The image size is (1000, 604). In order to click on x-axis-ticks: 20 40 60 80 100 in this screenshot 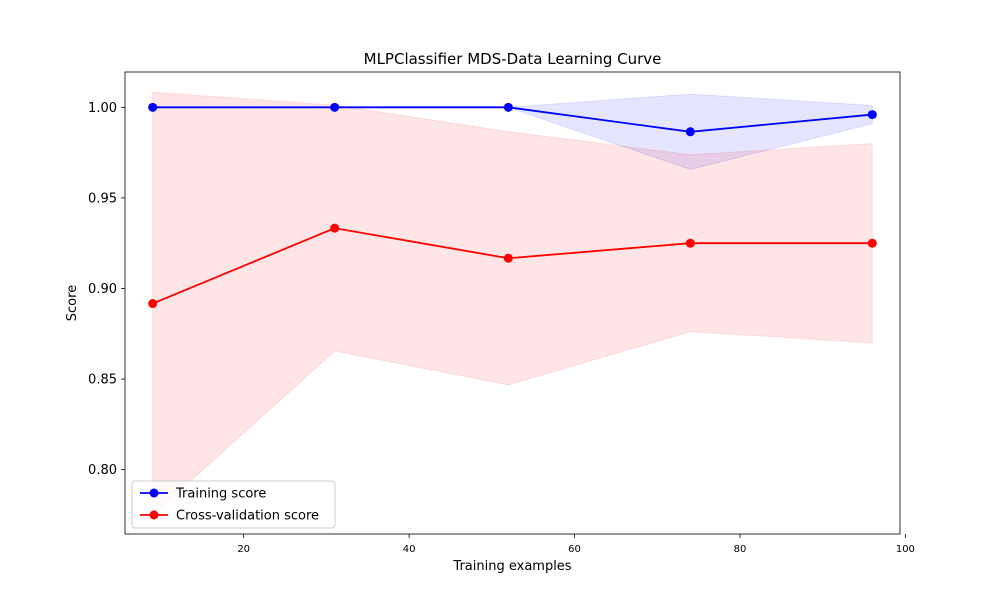, I will do `click(576, 544)`.